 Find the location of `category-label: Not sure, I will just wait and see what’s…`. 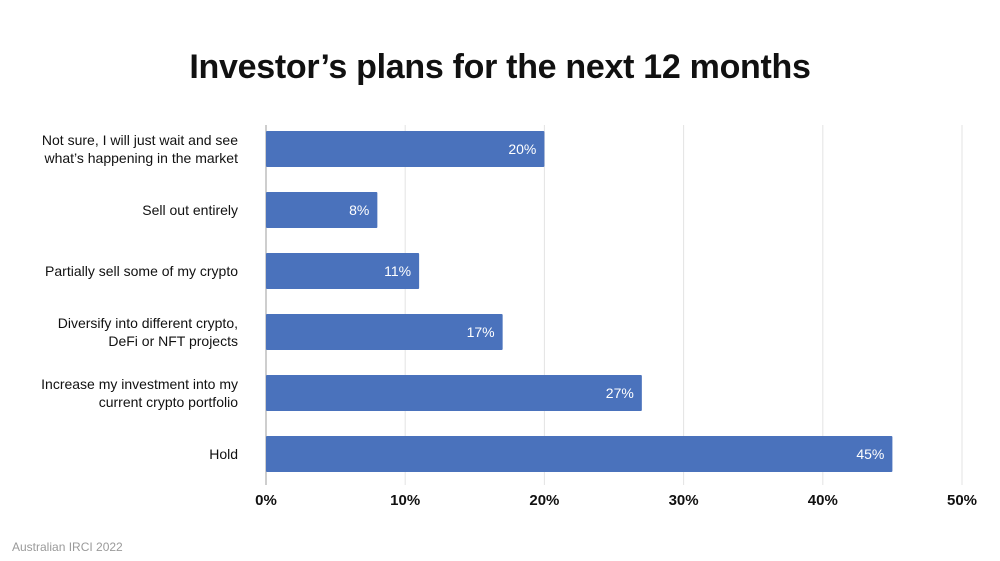

category-label: Not sure, I will just wait and see what’s… is located at coordinates (140, 149).